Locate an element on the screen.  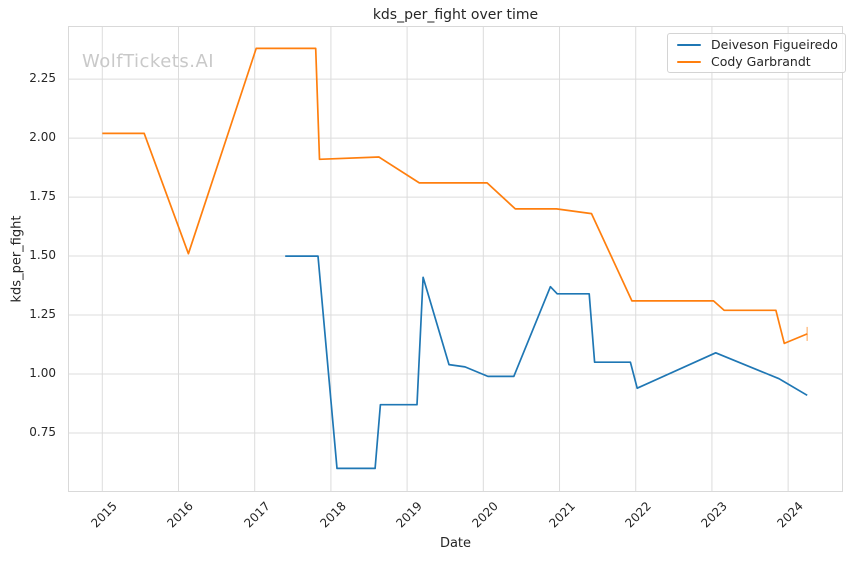
x-axis-label: Date is located at coordinates (455, 543).